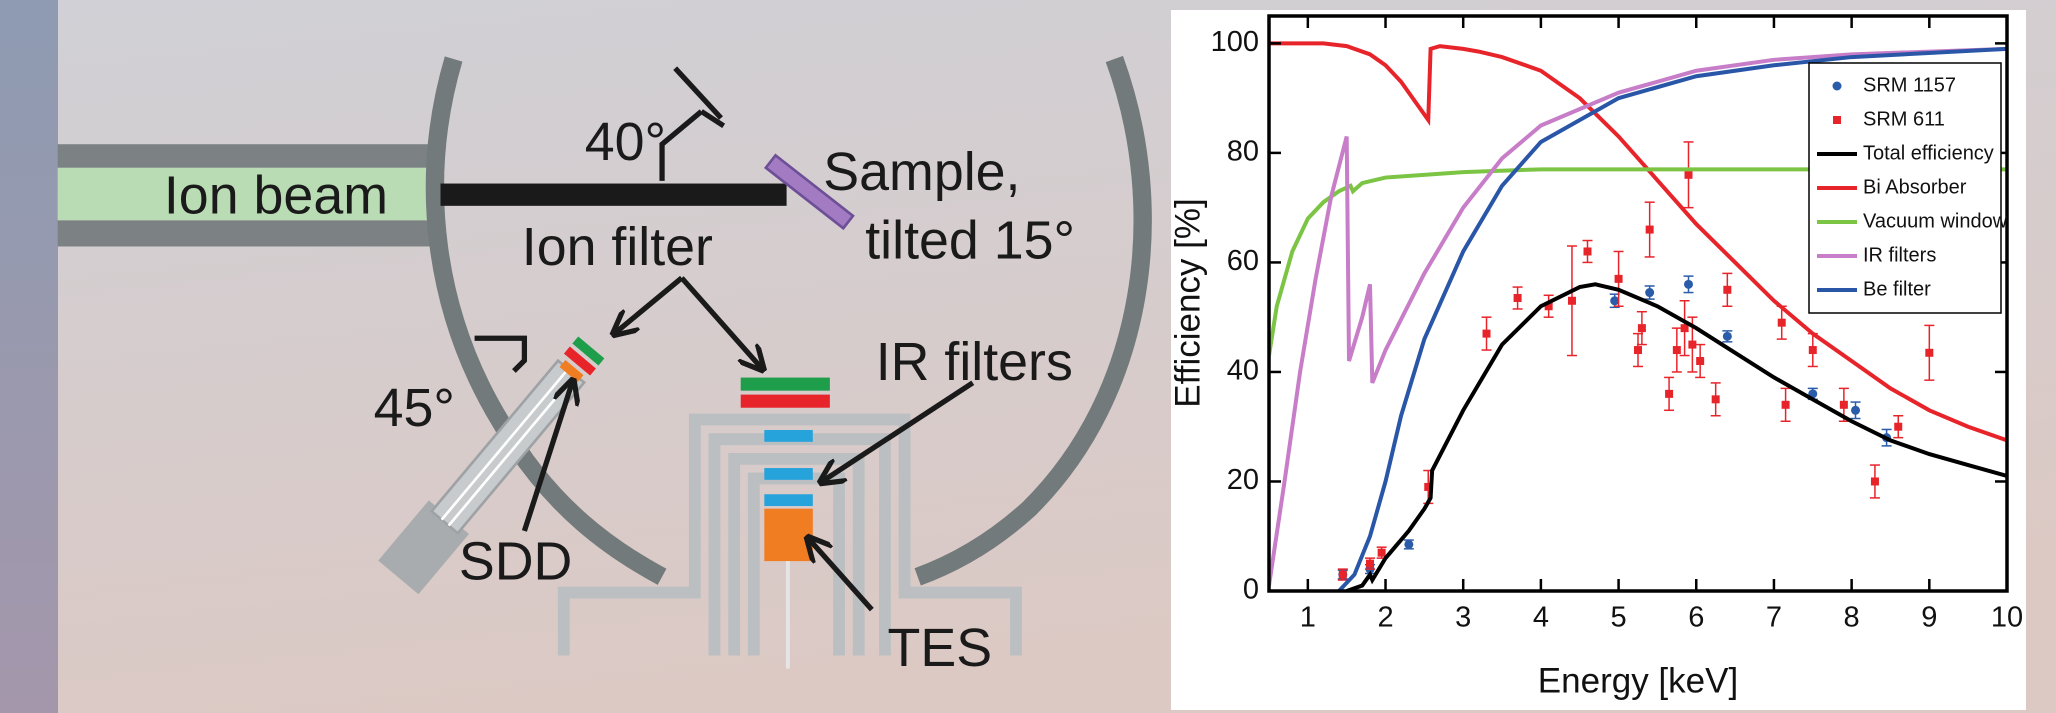 This screenshot has height=713, width=2056. What do you see at coordinates (1541, 618) in the screenshot?
I see `x-tick-label: 4` at bounding box center [1541, 618].